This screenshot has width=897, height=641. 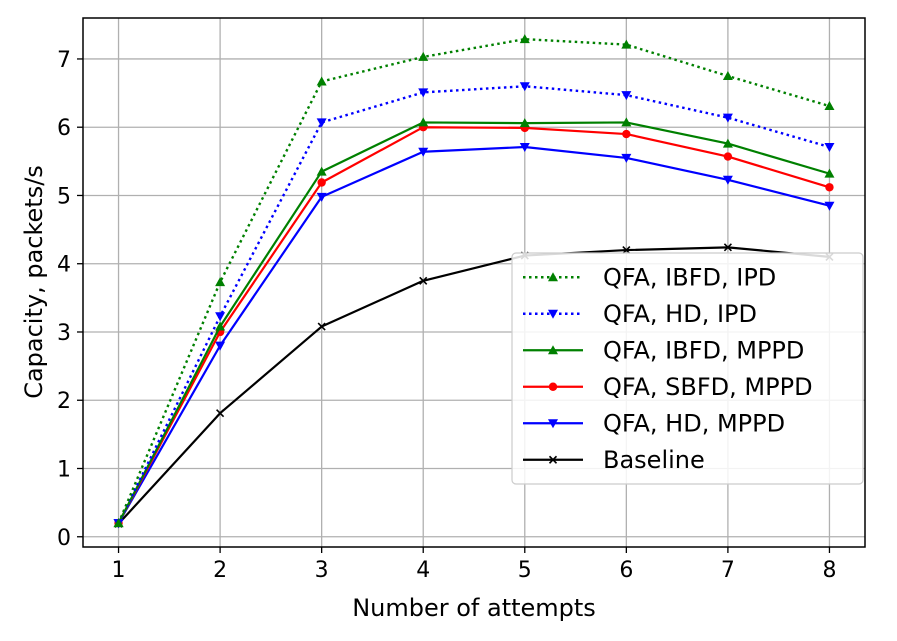 I want to click on legend-entry-qfa-ibfd-mppd: QFA, IBFD, MPPD, so click(x=663, y=350).